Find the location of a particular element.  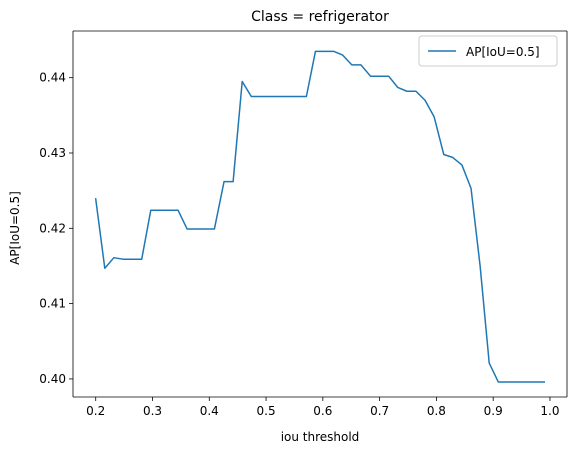

y-axis-label: AP[IoU=0.5] is located at coordinates (15, 228).